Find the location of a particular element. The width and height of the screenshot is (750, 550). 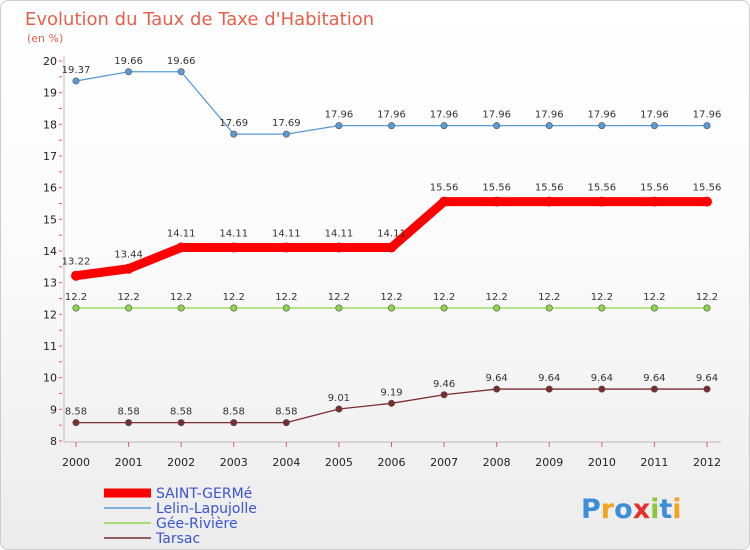

data-label: 9.46 is located at coordinates (444, 384).